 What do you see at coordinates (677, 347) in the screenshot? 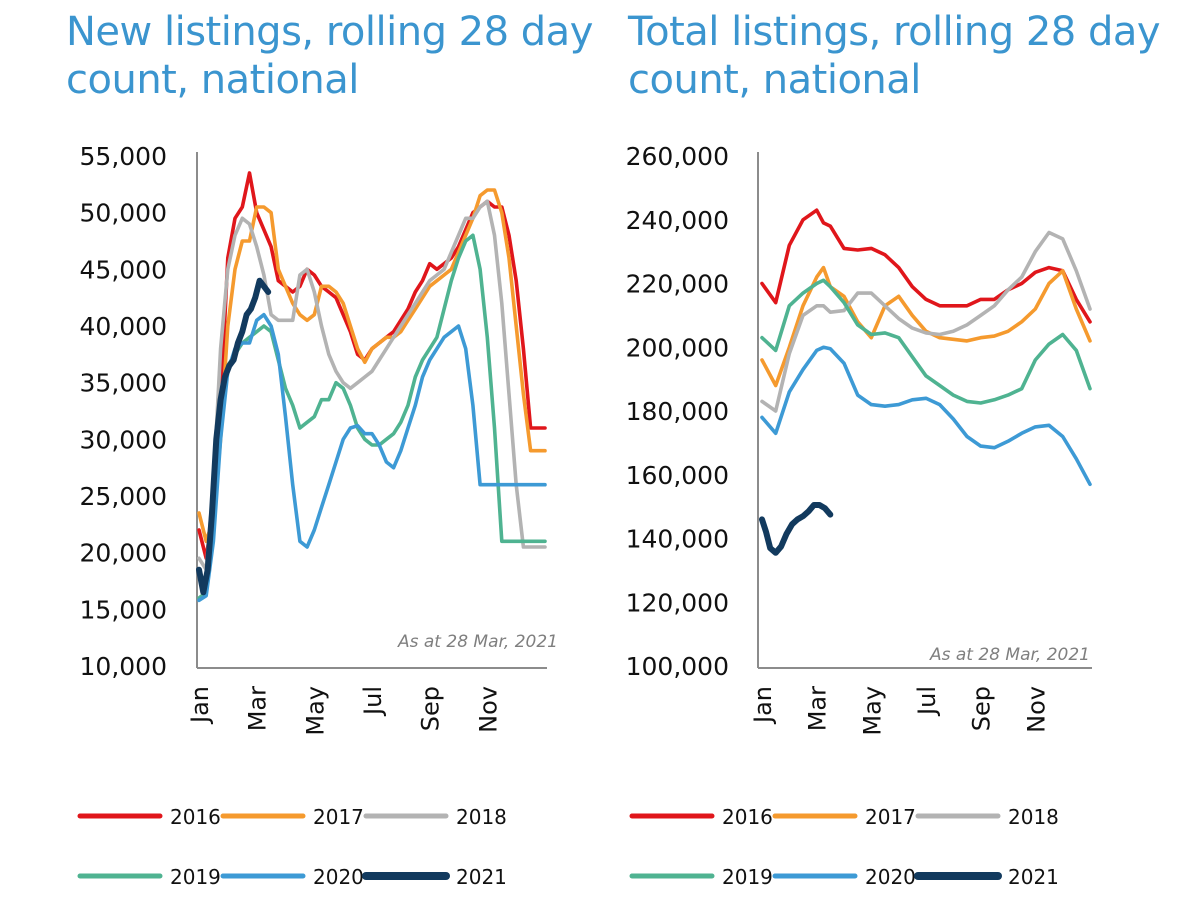
I see `y-tick-label: 200,000` at bounding box center [677, 347].